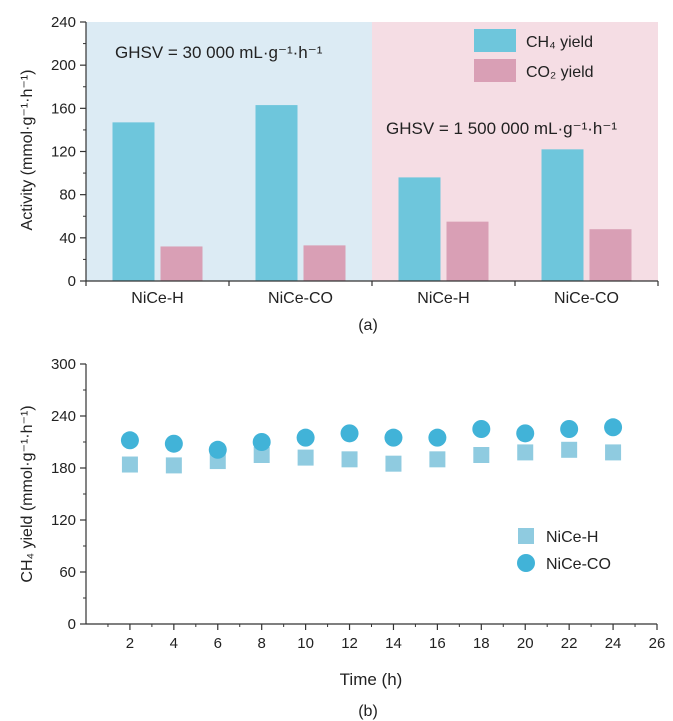 The height and width of the screenshot is (721, 673). I want to click on x-tick-label: 22, so click(569, 643).